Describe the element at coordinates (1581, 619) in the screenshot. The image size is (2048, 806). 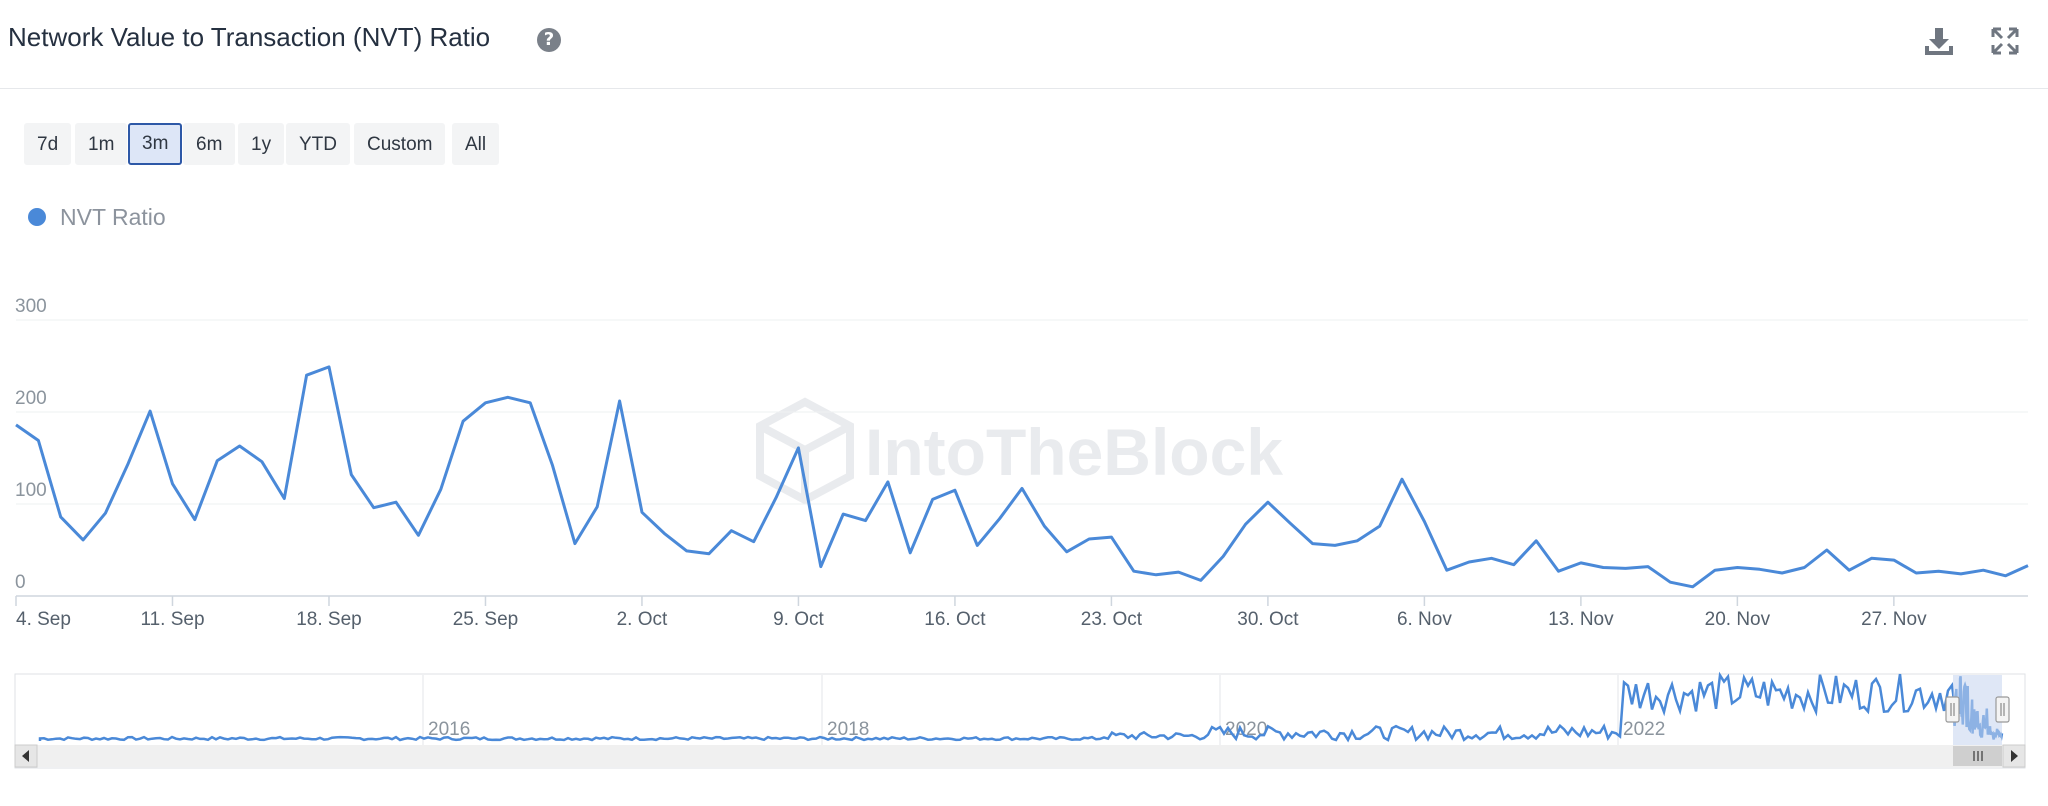
I see `x-tick-label: 13. Nov` at that location.